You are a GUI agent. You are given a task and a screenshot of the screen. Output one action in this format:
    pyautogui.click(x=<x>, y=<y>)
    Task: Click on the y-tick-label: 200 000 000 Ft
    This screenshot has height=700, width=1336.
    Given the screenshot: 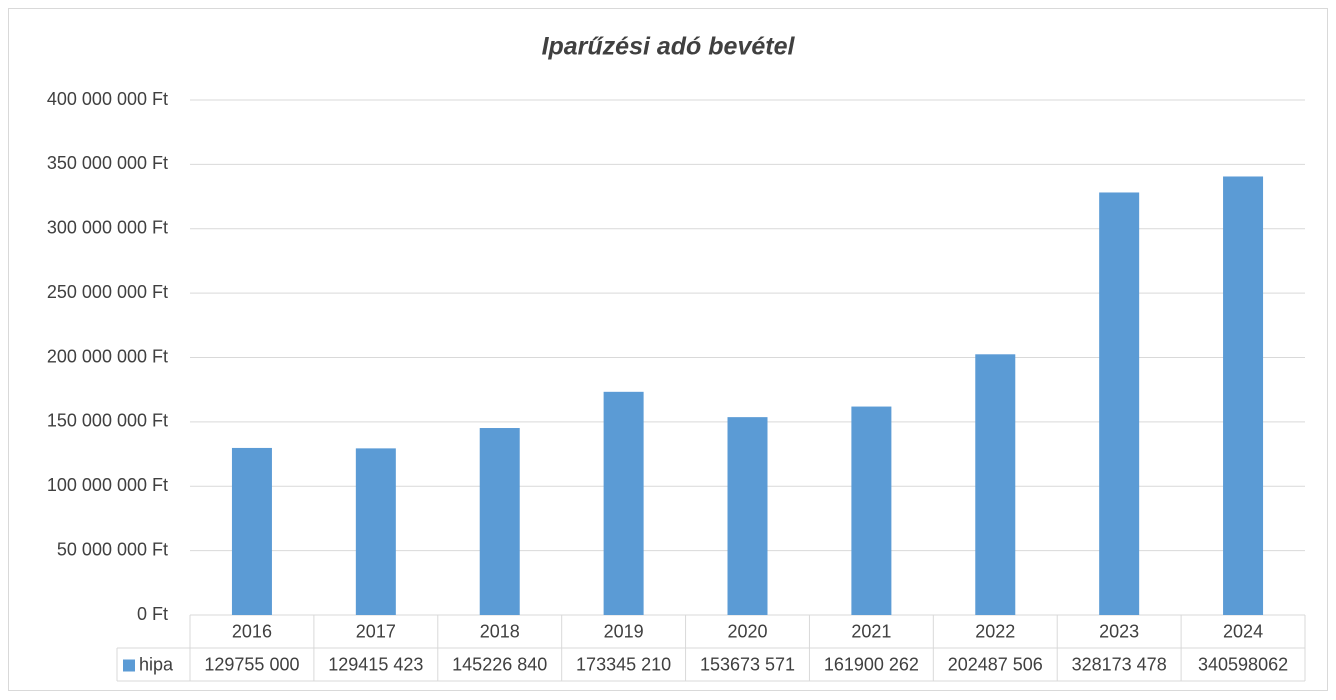 What is the action you would take?
    pyautogui.click(x=107, y=356)
    